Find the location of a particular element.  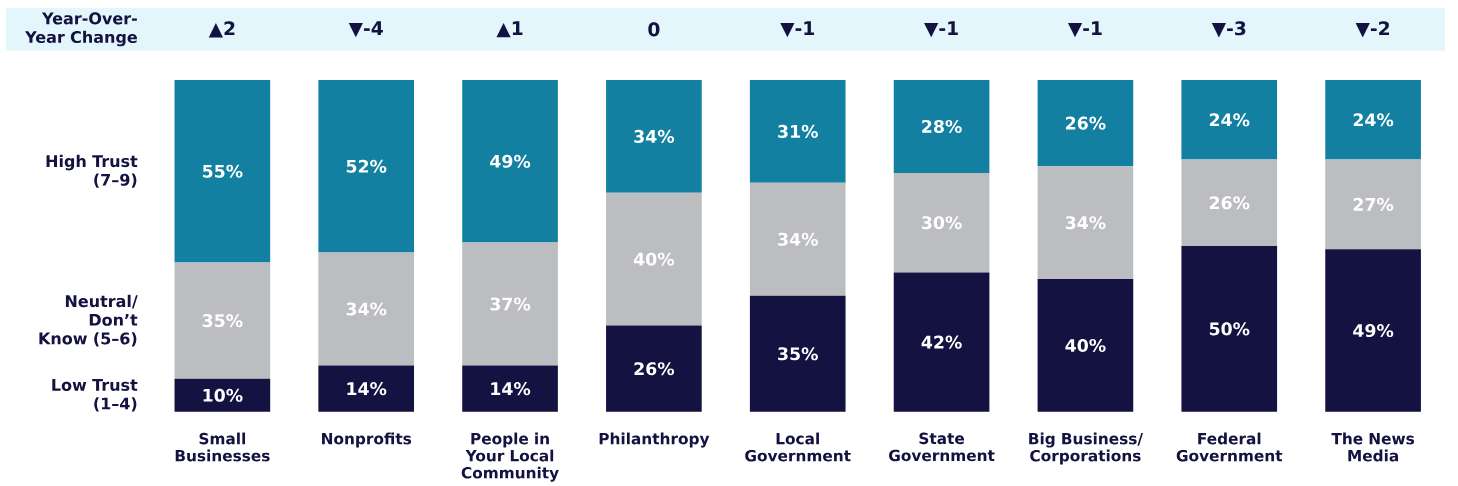

text: High Trust (7–9) is located at coordinates (92, 171).